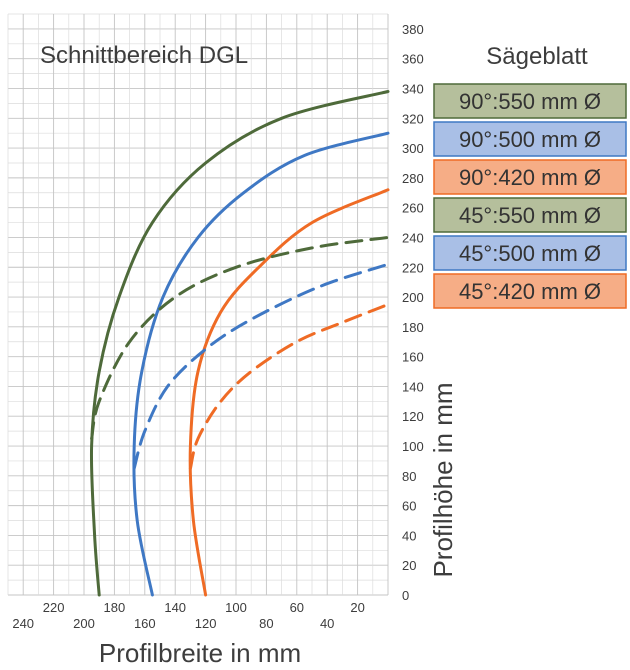 Image resolution: width=630 pixels, height=670 pixels. Describe the element at coordinates (23, 623) in the screenshot. I see `x-tick-label: 240` at that location.